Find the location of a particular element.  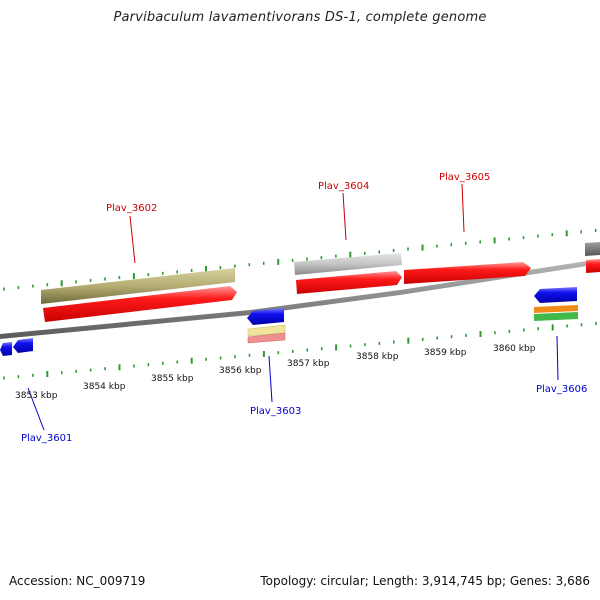

gene-plav-3604-grey-box is located at coordinates (348, 264).